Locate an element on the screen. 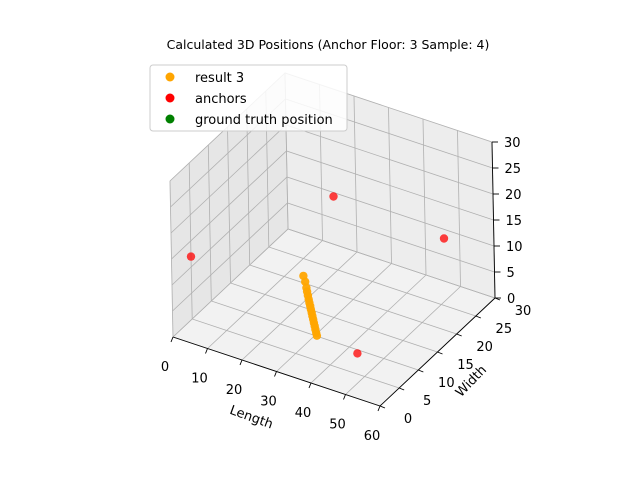  x-tick-label: 50 is located at coordinates (337, 425).